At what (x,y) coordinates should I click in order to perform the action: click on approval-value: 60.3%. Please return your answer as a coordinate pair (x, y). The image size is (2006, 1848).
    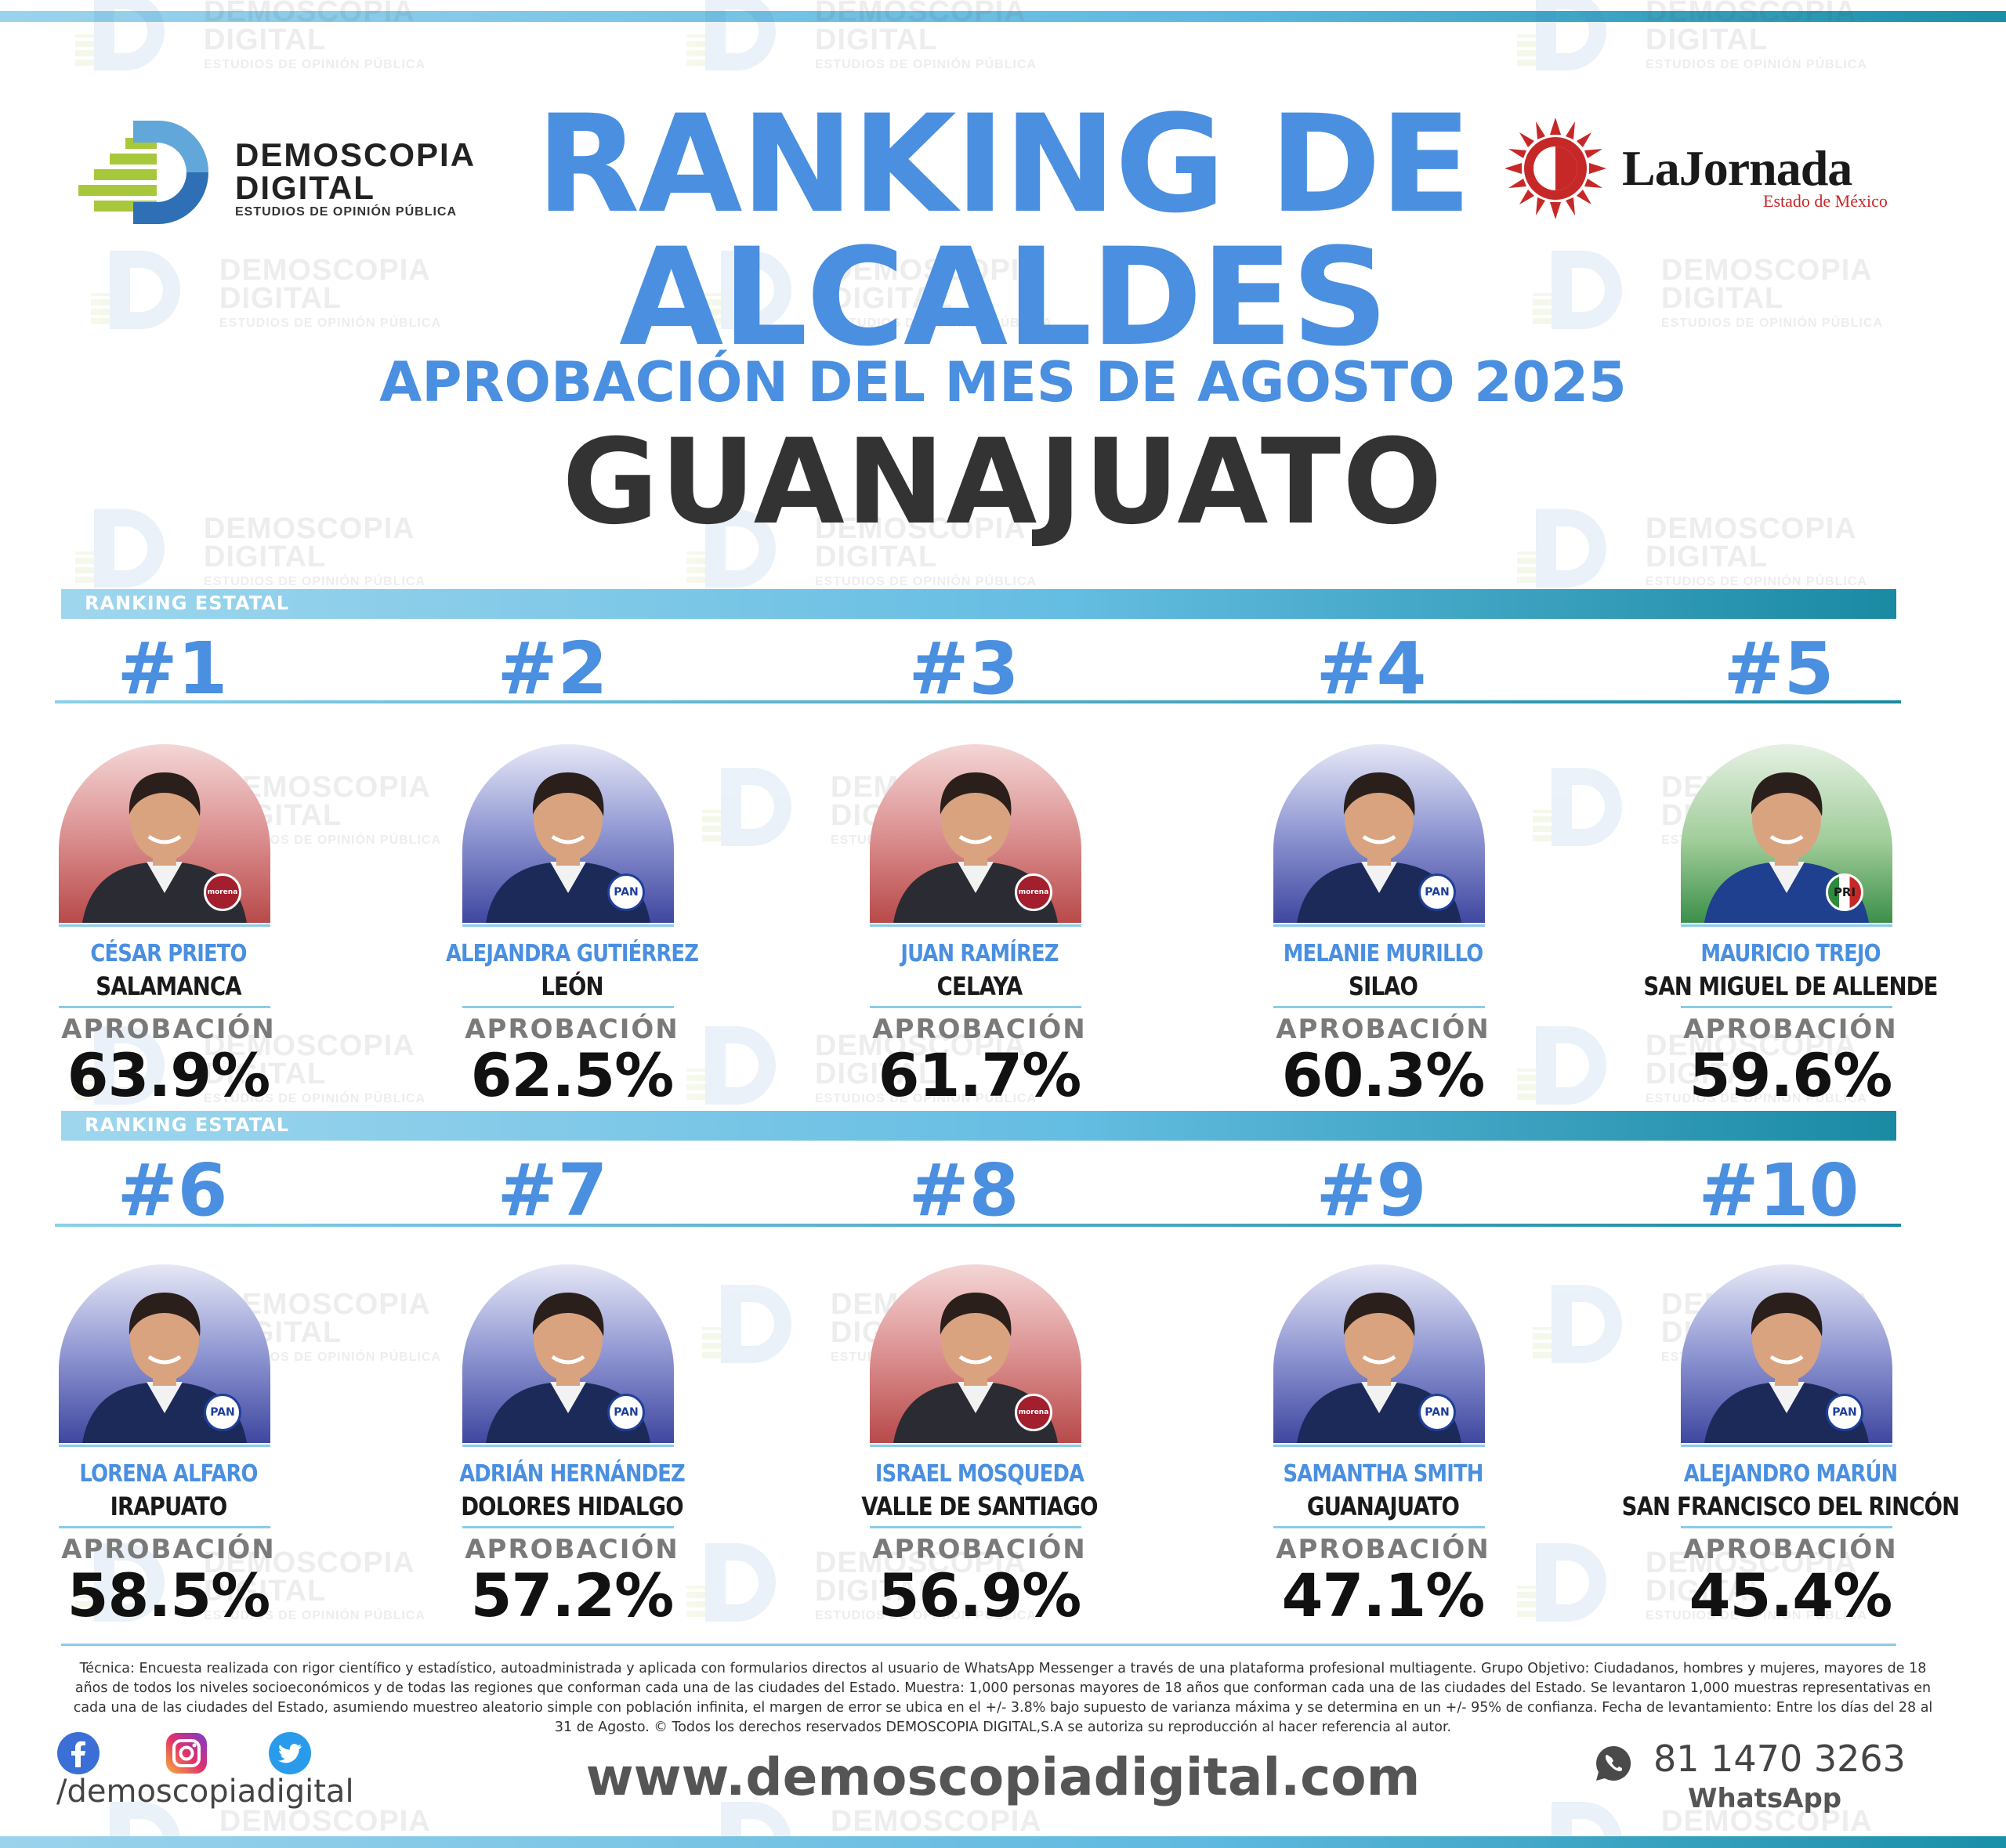
    Looking at the image, I should click on (1383, 1075).